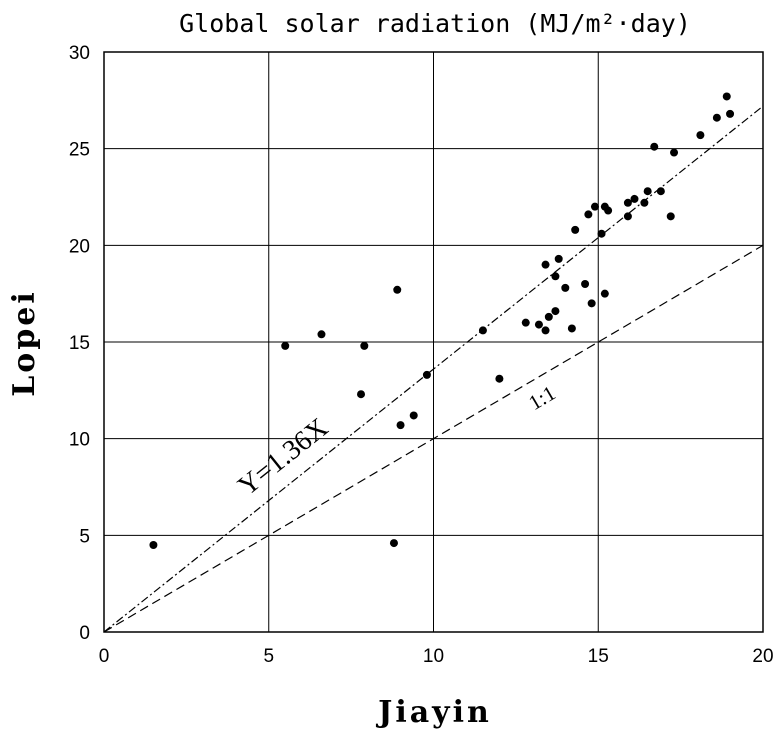  I want to click on y-tick-label: 20, so click(79, 246).